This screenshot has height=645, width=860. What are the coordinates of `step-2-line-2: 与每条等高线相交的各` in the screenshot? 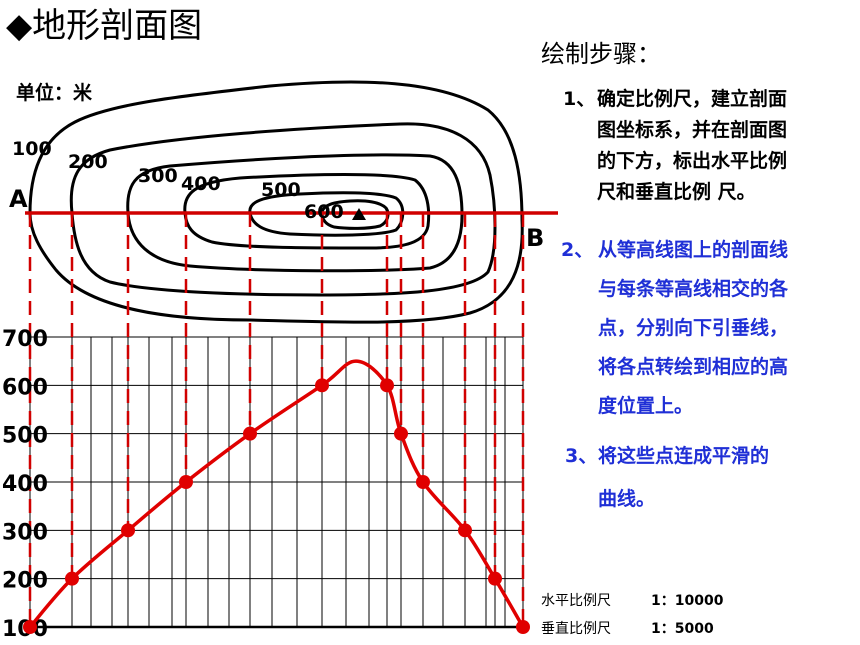 It's located at (693, 289).